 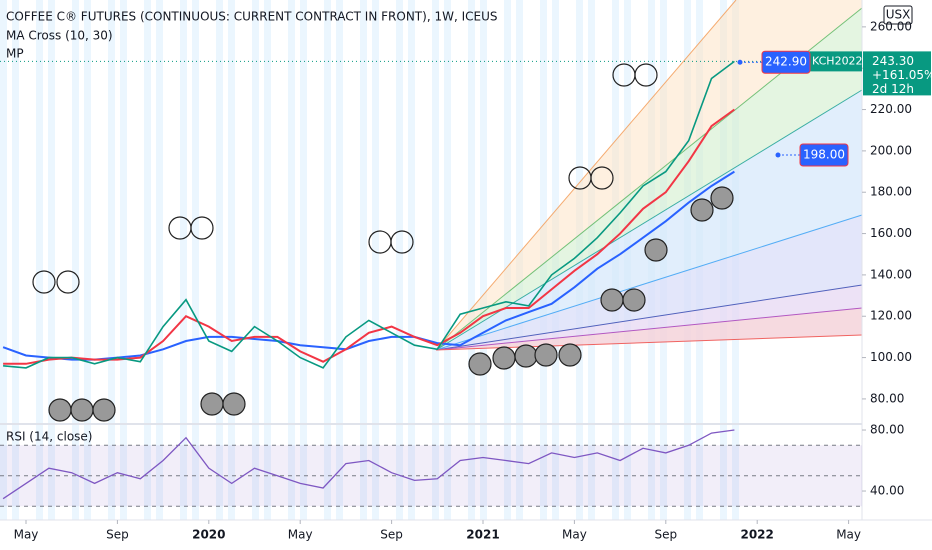 What do you see at coordinates (49, 437) in the screenshot?
I see `rsi-title: RSI (14, close)` at bounding box center [49, 437].